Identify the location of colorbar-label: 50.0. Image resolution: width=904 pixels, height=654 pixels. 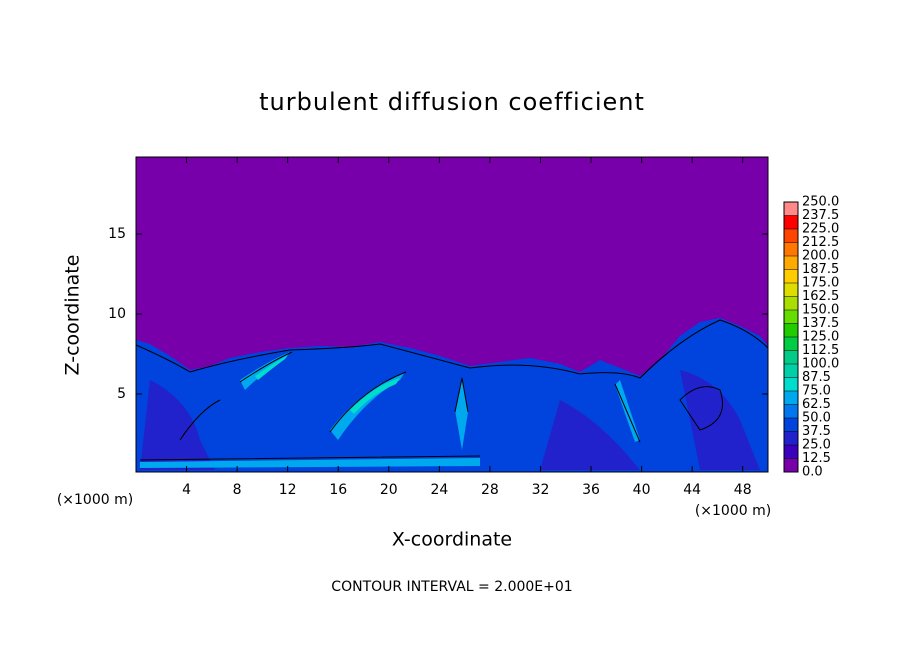
(816, 418).